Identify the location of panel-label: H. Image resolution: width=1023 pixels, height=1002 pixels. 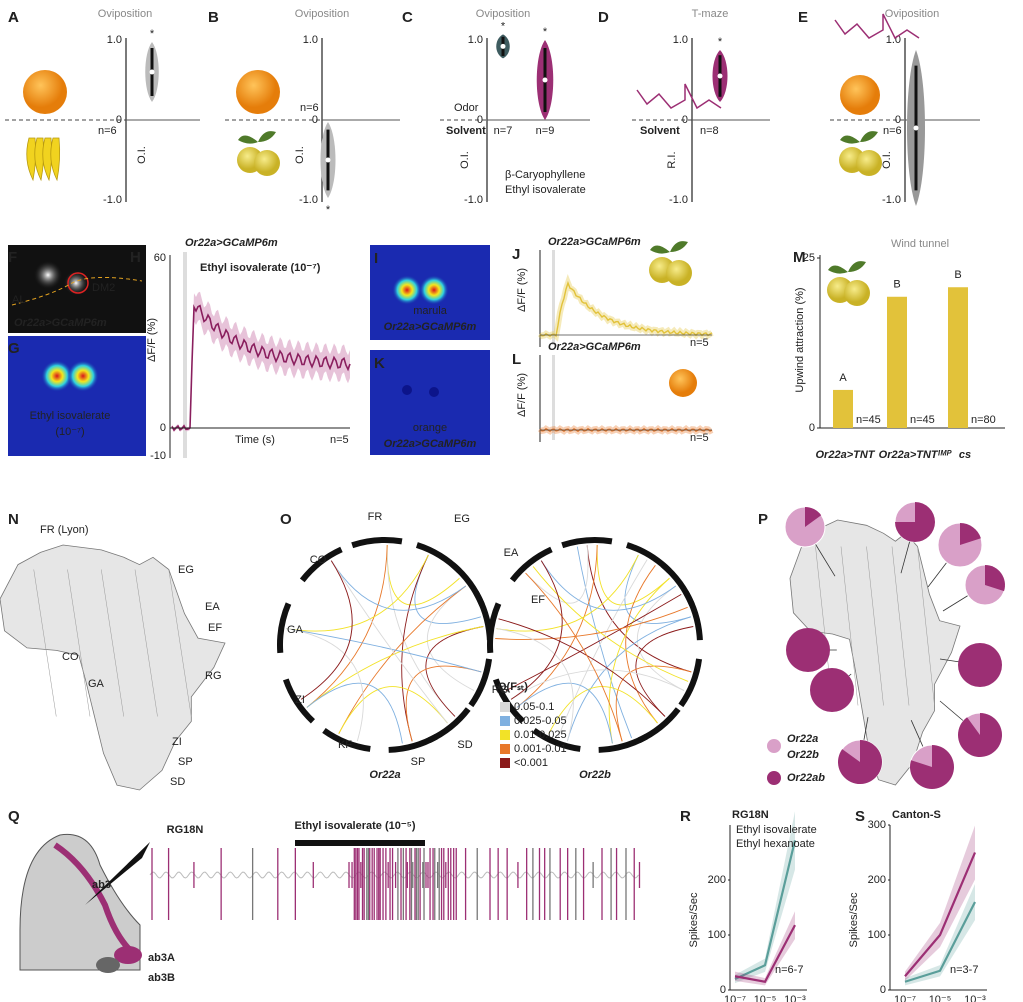
(135, 257).